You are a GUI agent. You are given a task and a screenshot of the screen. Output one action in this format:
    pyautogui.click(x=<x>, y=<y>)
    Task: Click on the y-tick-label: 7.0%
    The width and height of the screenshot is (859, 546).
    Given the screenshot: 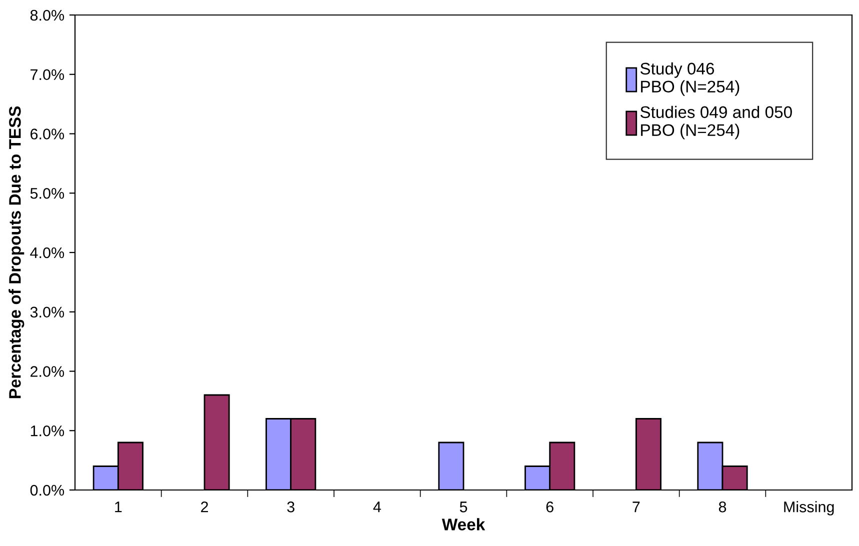 What is the action you would take?
    pyautogui.click(x=47, y=74)
    